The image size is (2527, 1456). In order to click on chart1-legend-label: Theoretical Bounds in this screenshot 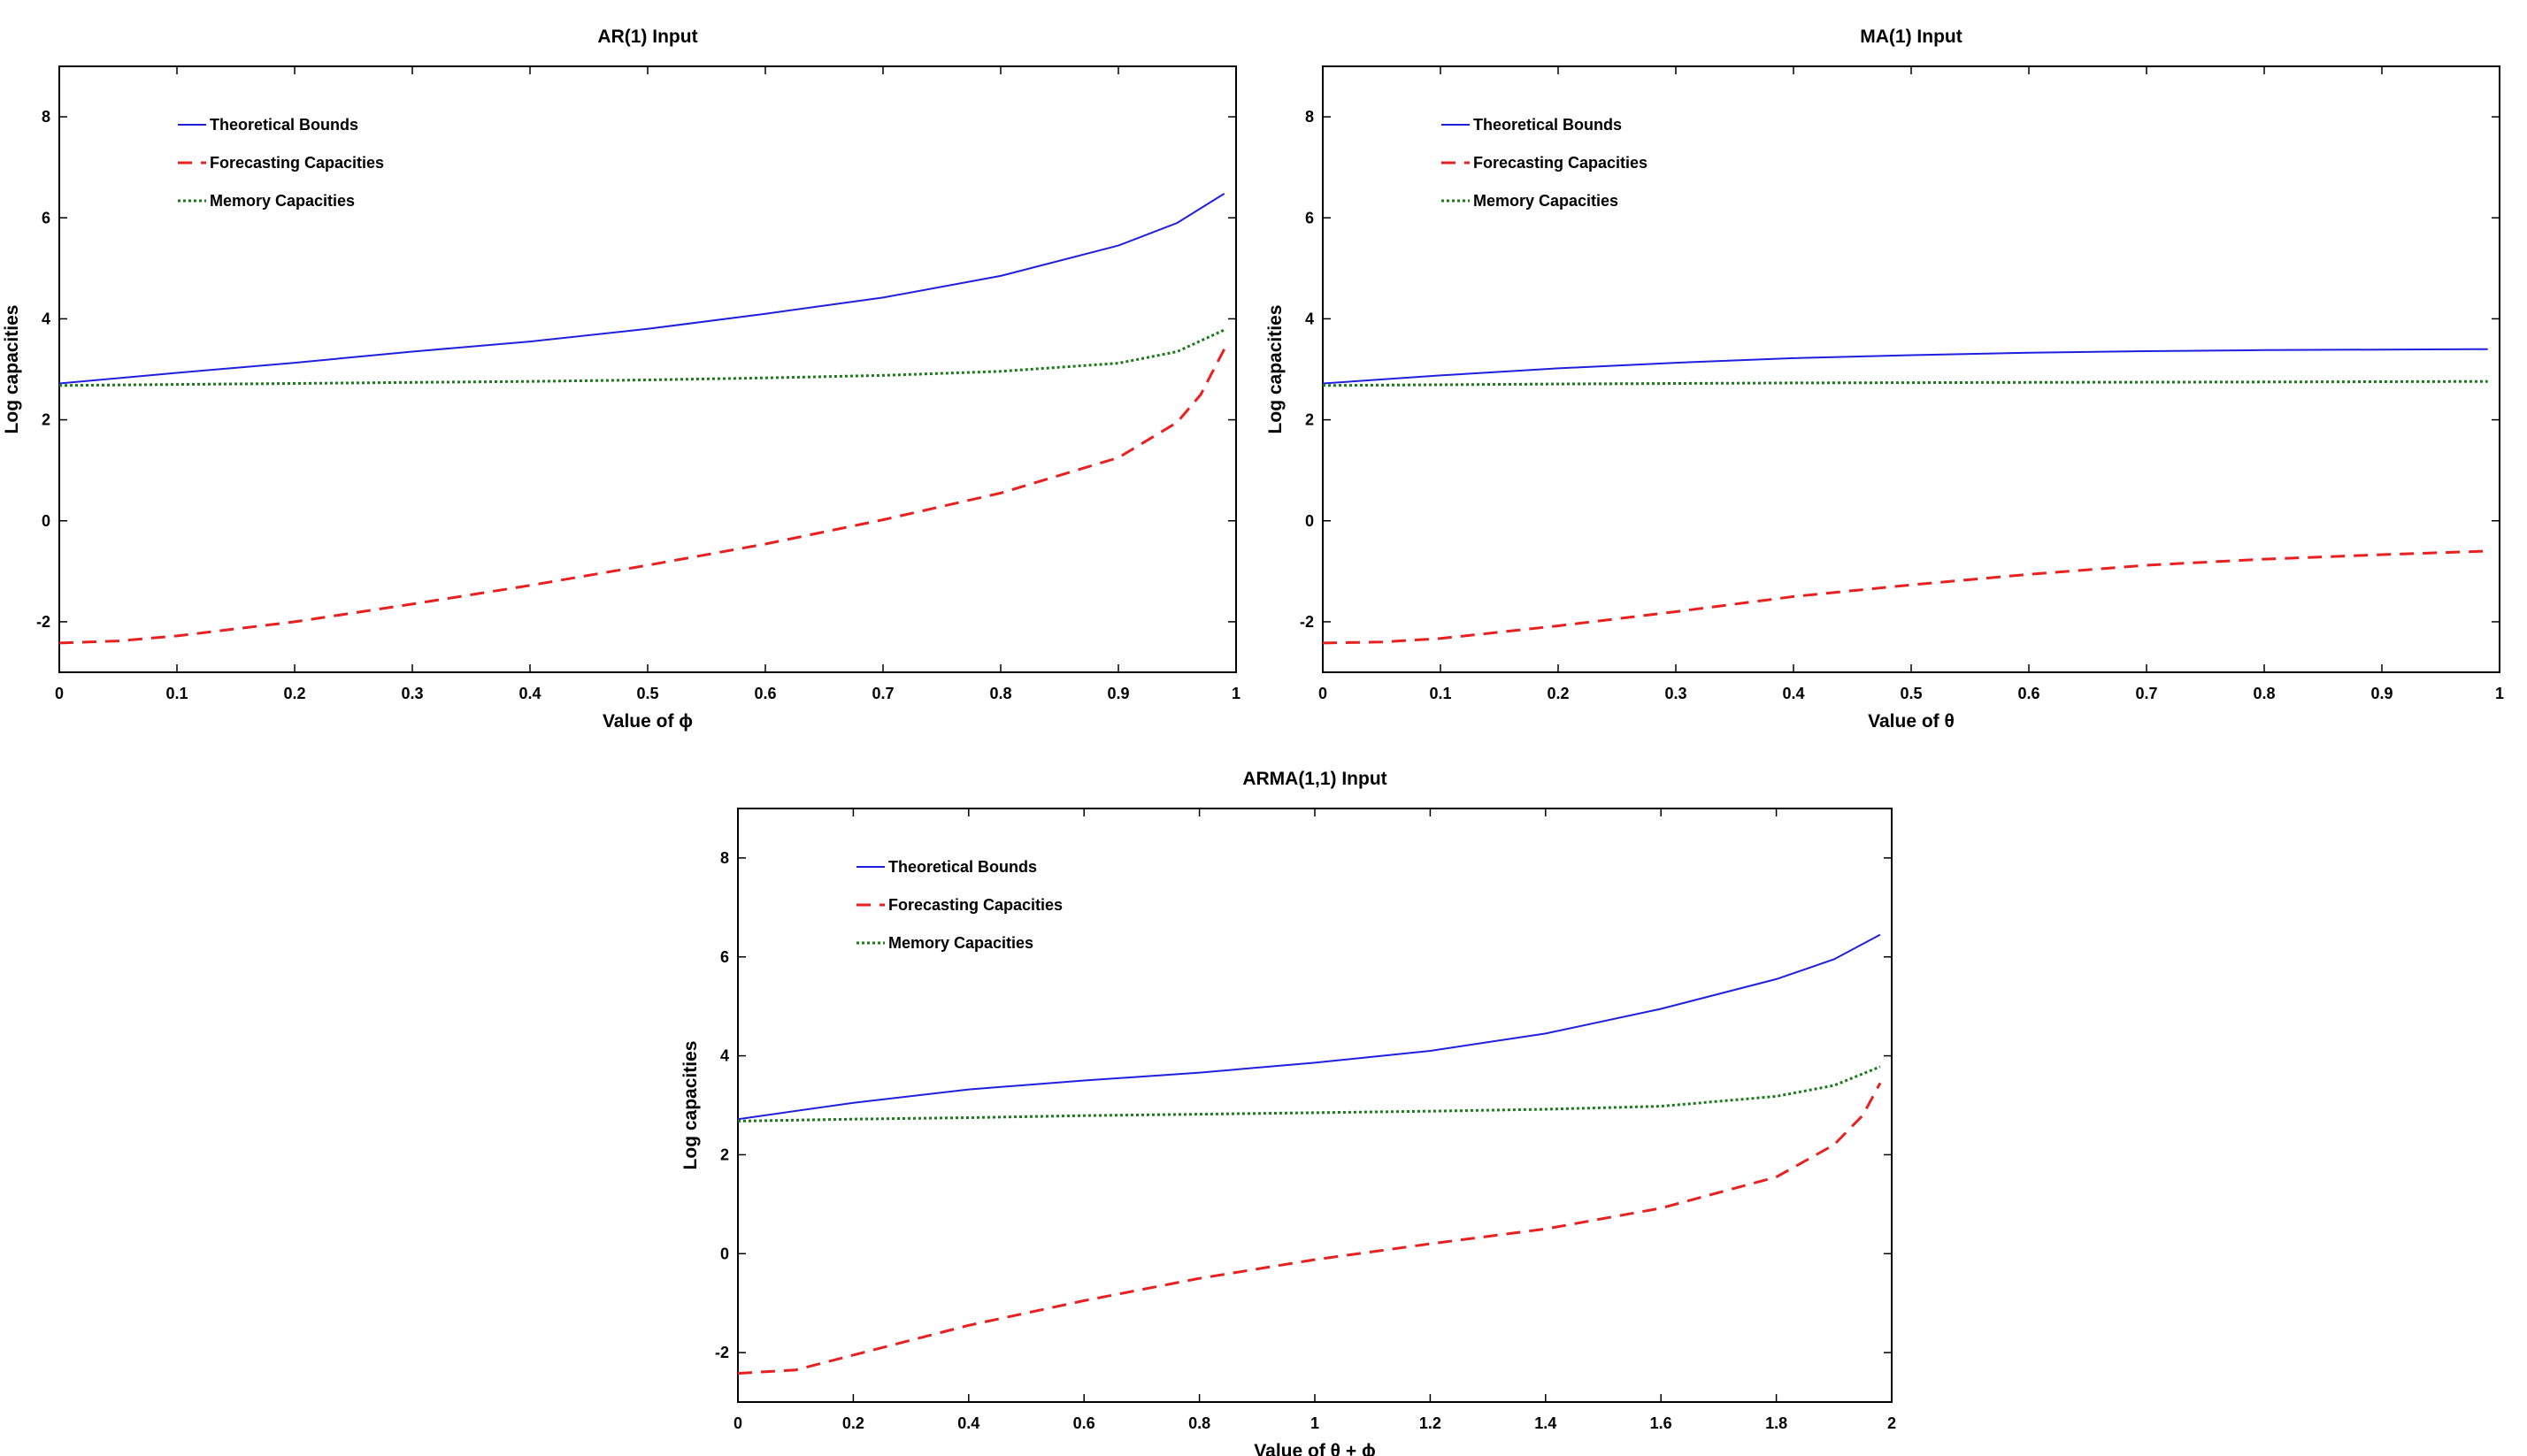, I will do `click(284, 125)`.